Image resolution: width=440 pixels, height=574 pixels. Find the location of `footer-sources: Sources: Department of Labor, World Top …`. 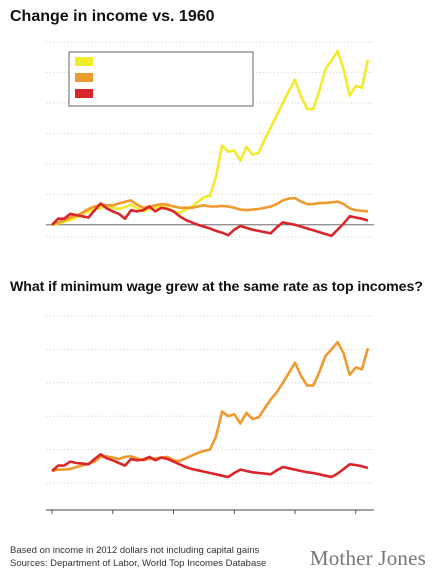

footer-sources: Sources: Department of Labor, World Top … is located at coordinates (138, 563).